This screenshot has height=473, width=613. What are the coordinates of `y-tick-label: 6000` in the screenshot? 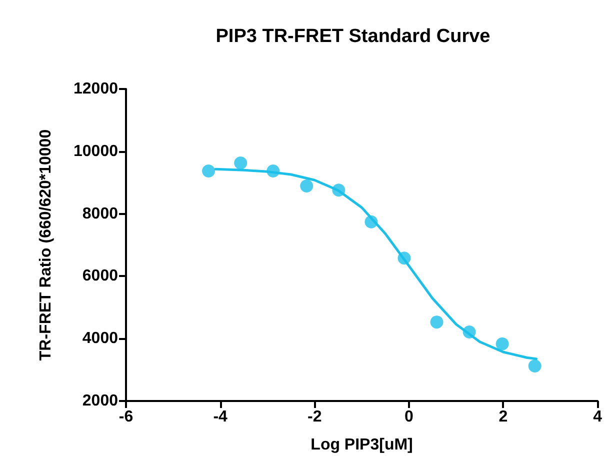 It's located at (100, 276).